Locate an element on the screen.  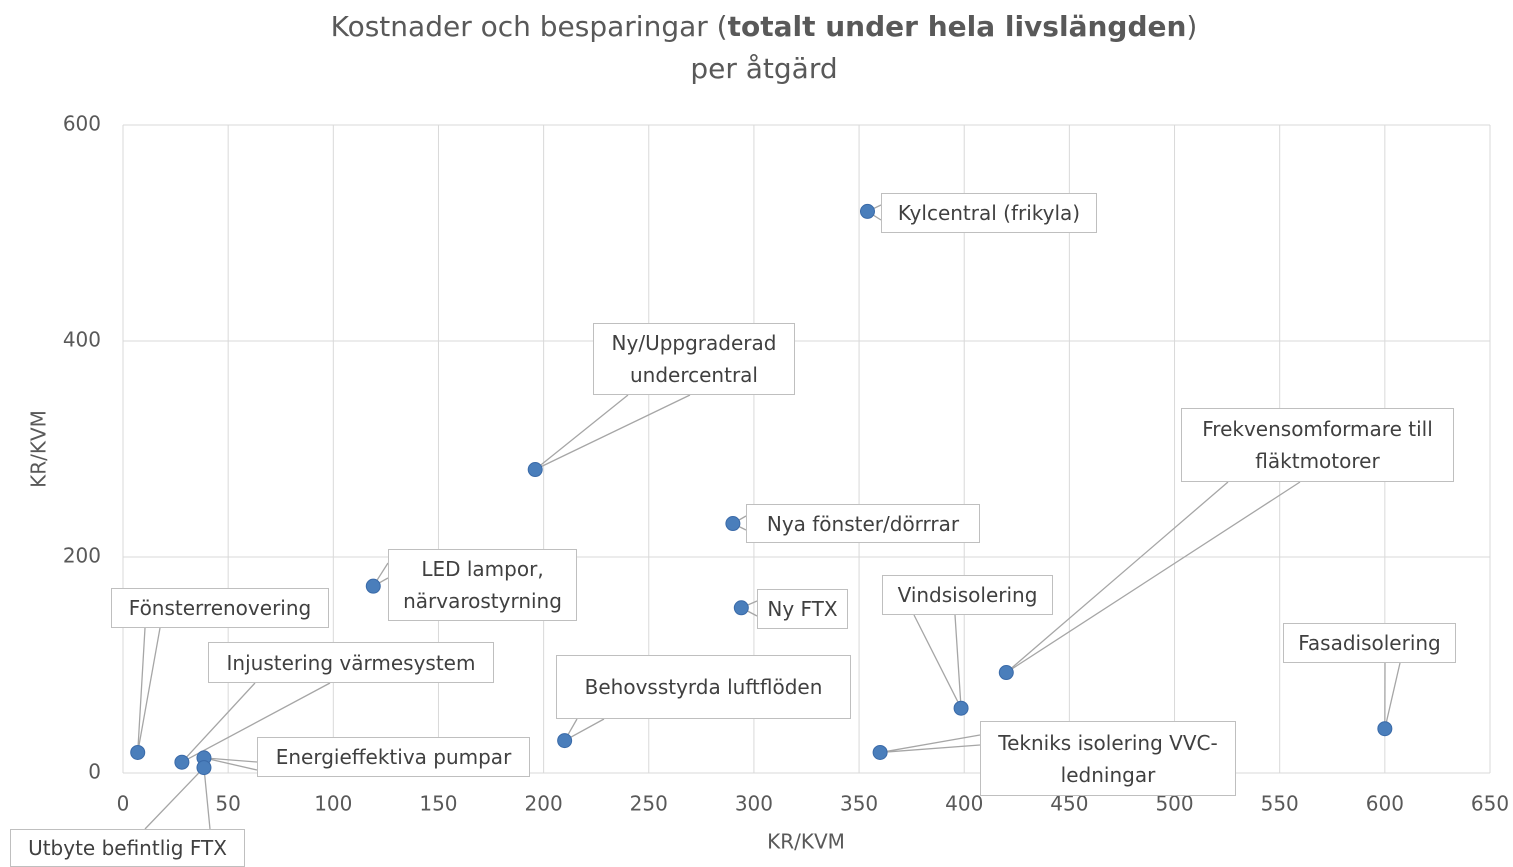
chart-subtitle: per åtgärd is located at coordinates (763, 68).